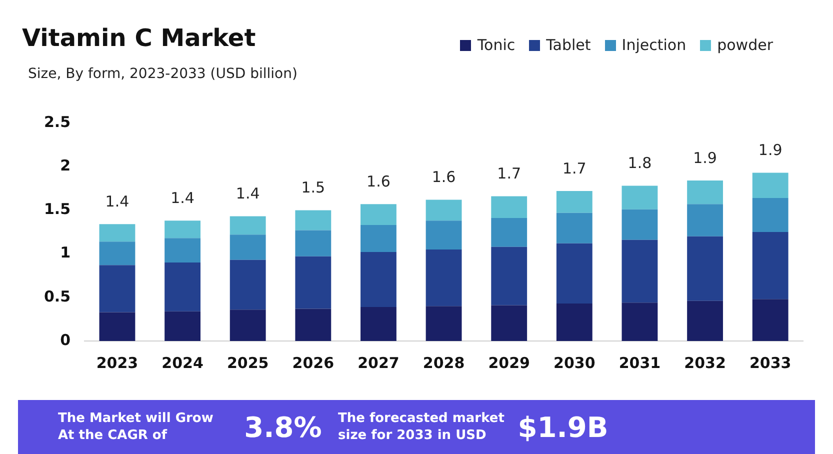  I want to click on text: $1.9B, so click(563, 427).